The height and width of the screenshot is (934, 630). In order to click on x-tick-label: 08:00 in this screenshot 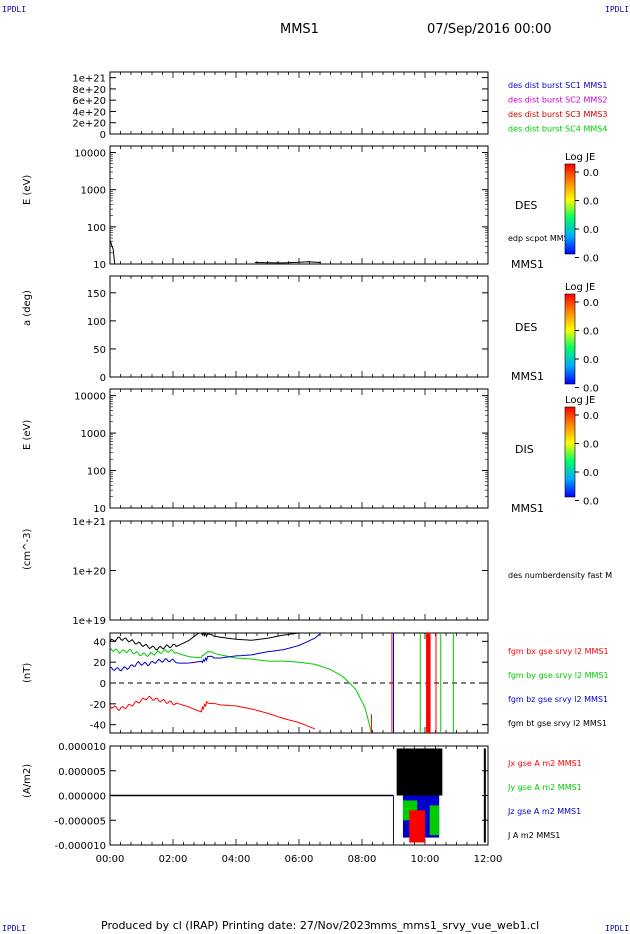, I will do `click(362, 859)`.